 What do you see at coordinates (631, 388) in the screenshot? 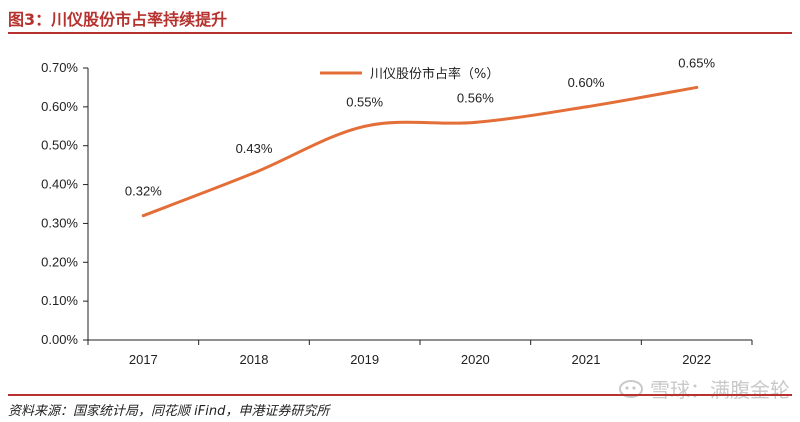
I see `snowball-logo-icon` at bounding box center [631, 388].